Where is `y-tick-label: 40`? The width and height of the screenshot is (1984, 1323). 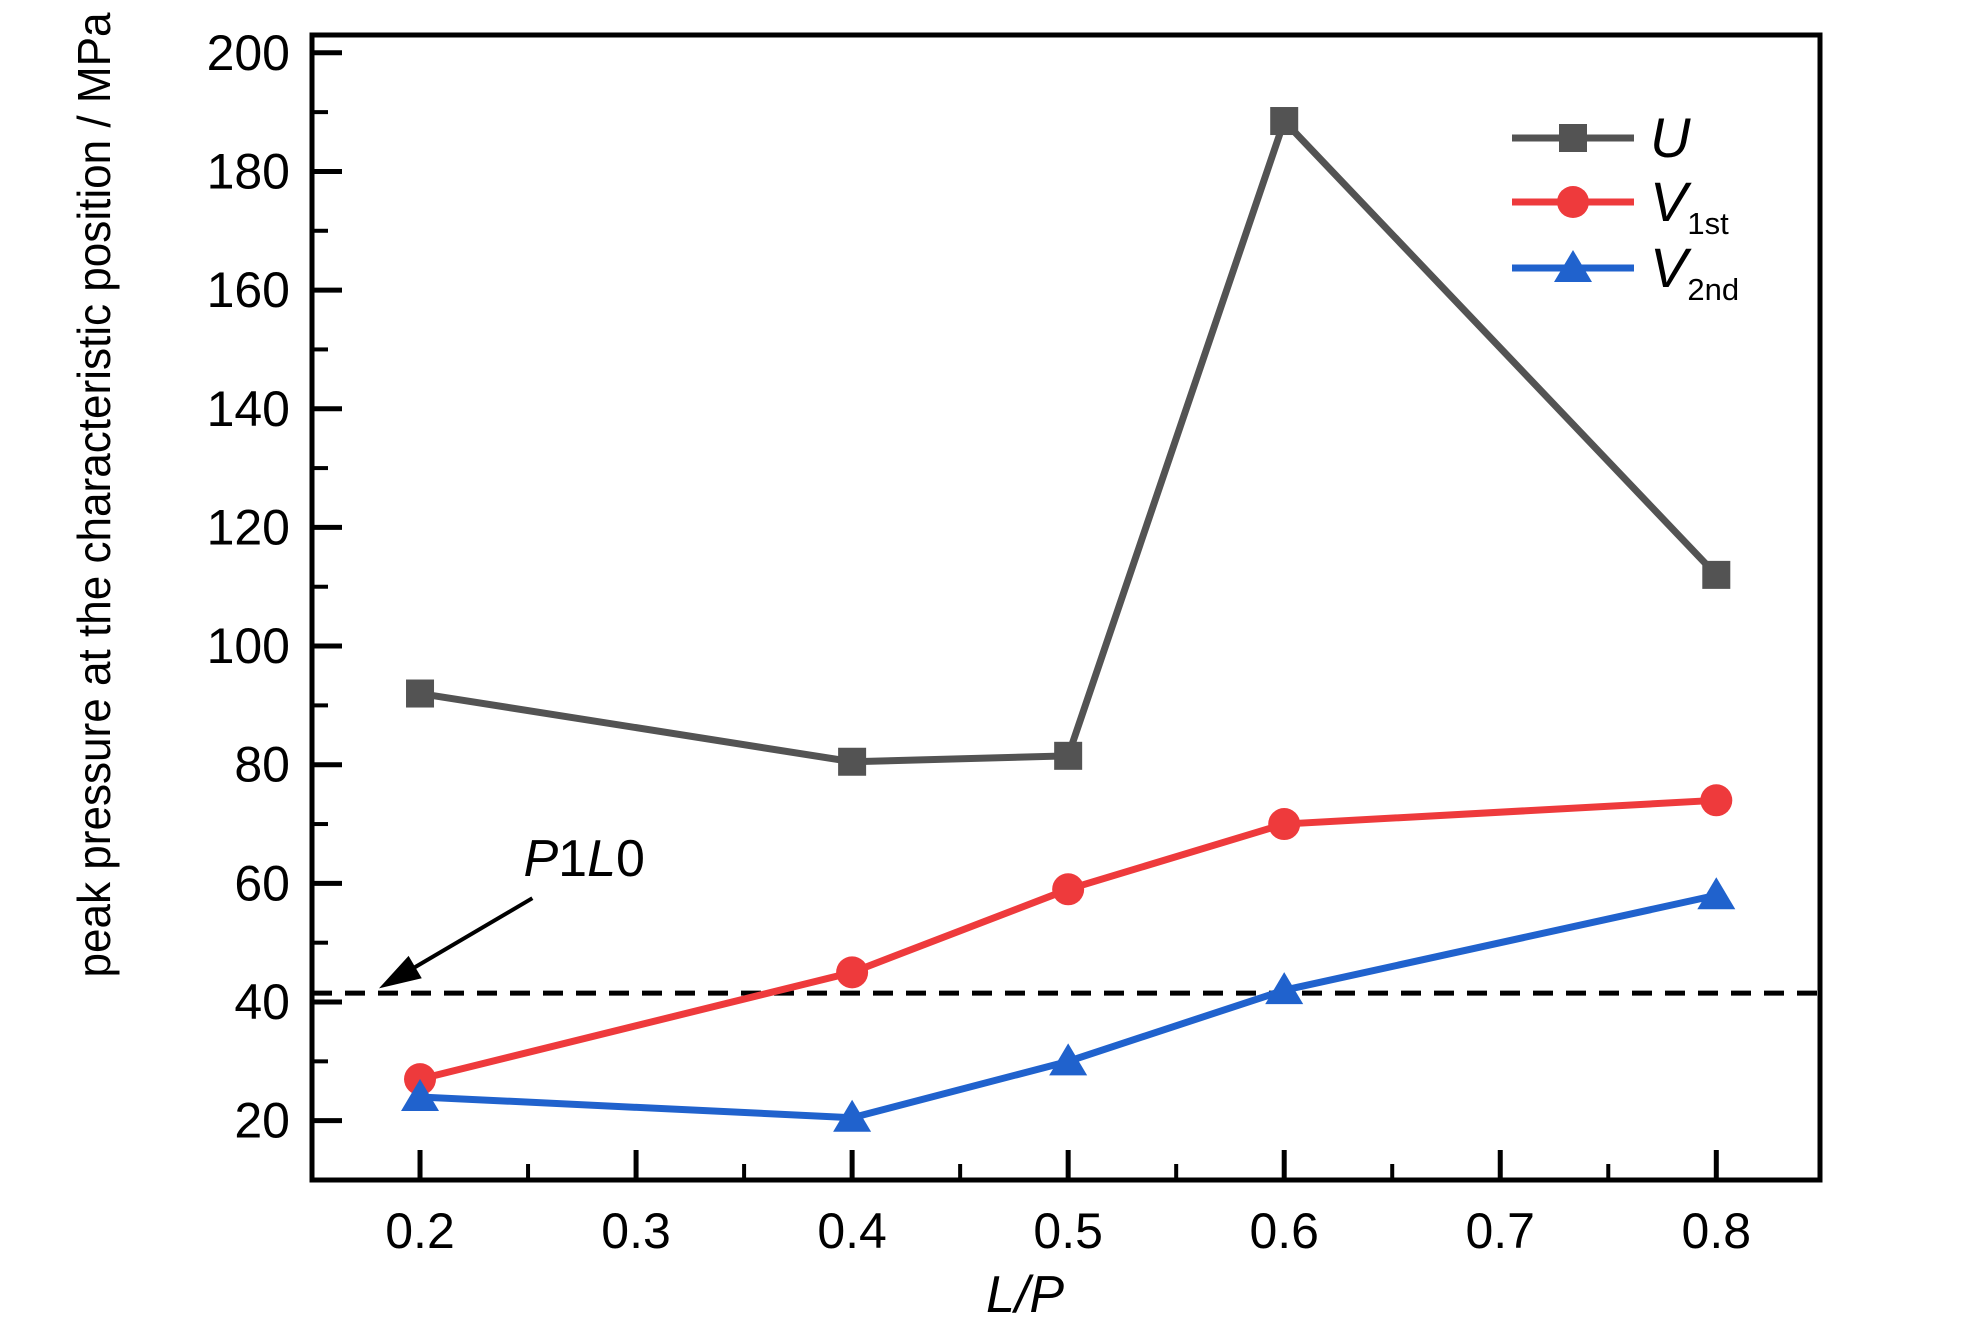
y-tick-label: 40 is located at coordinates (262, 1002).